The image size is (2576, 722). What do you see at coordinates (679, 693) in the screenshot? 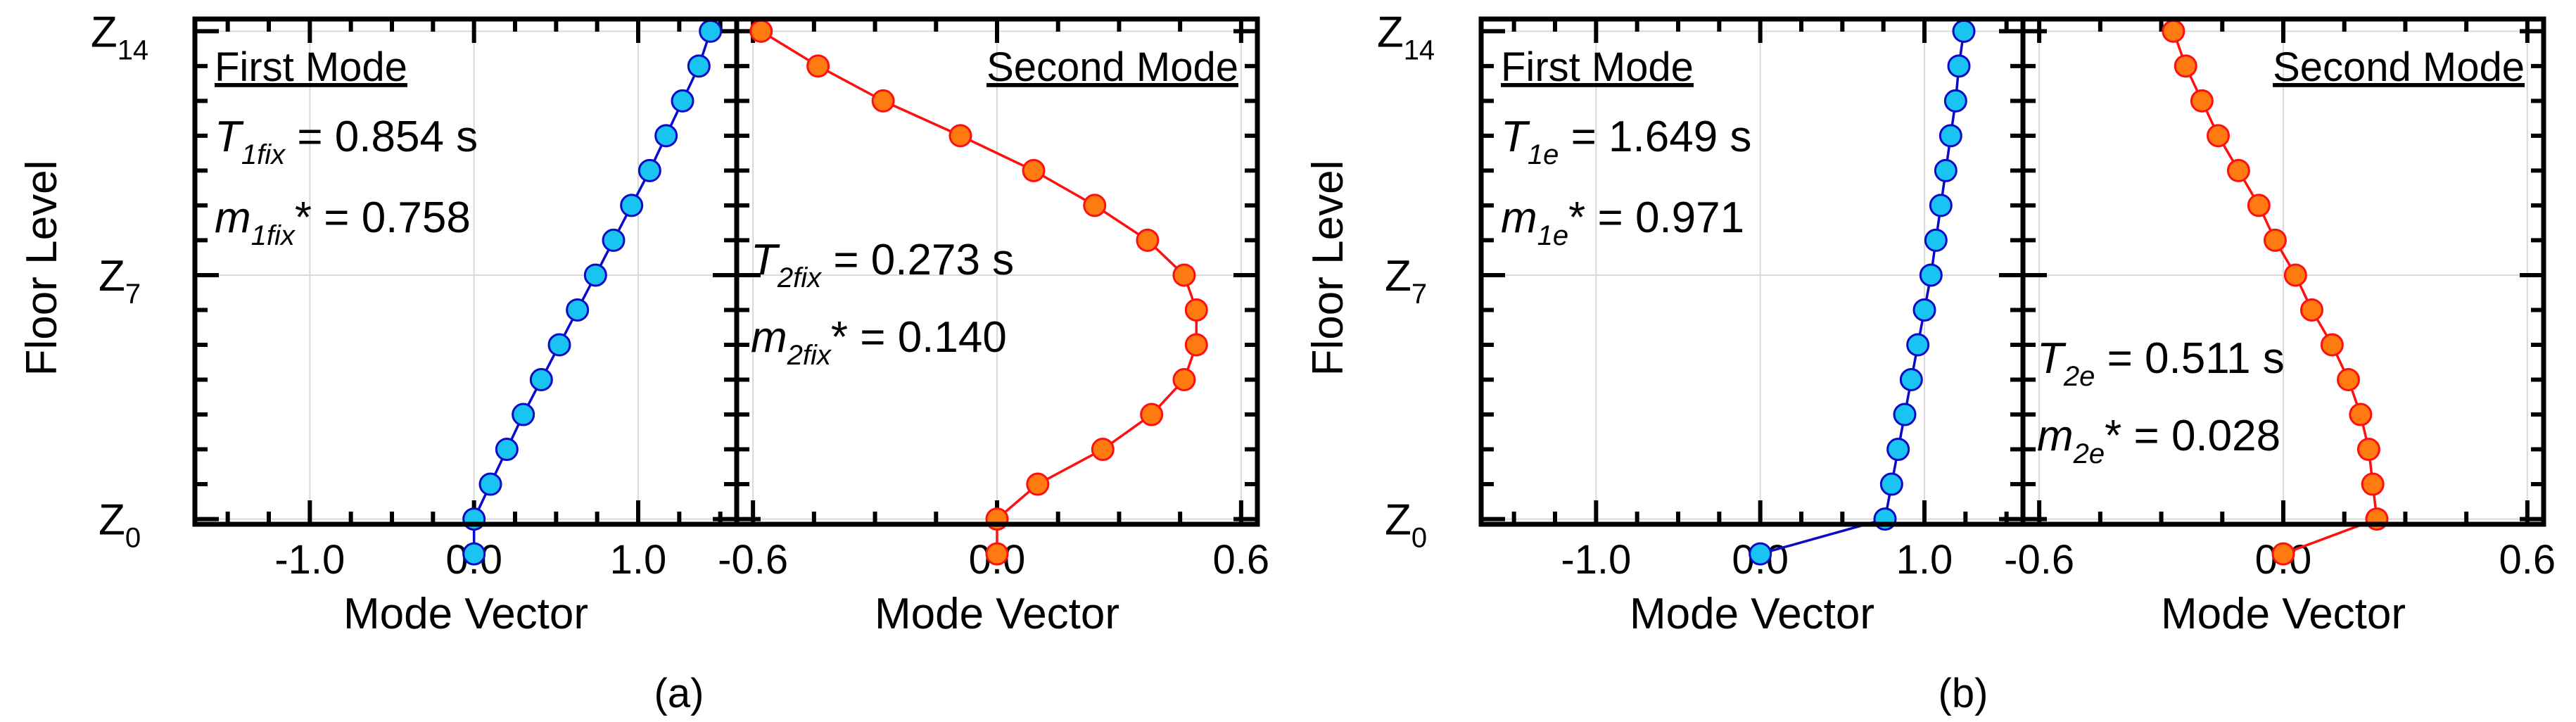
I see `figure-label-a: (a)` at bounding box center [679, 693].